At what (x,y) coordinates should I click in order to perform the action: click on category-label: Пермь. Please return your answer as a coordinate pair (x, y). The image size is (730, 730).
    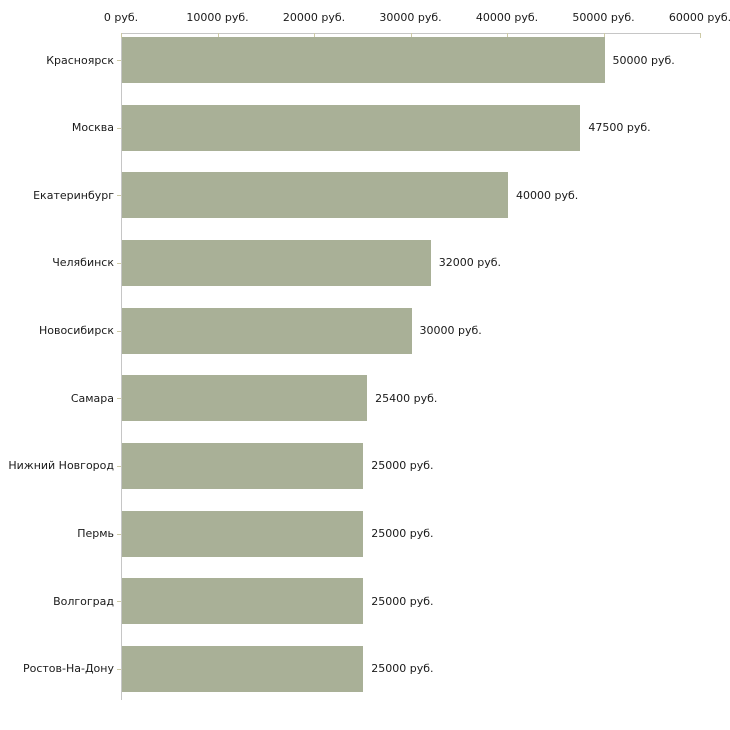
    Looking at the image, I should click on (95, 534).